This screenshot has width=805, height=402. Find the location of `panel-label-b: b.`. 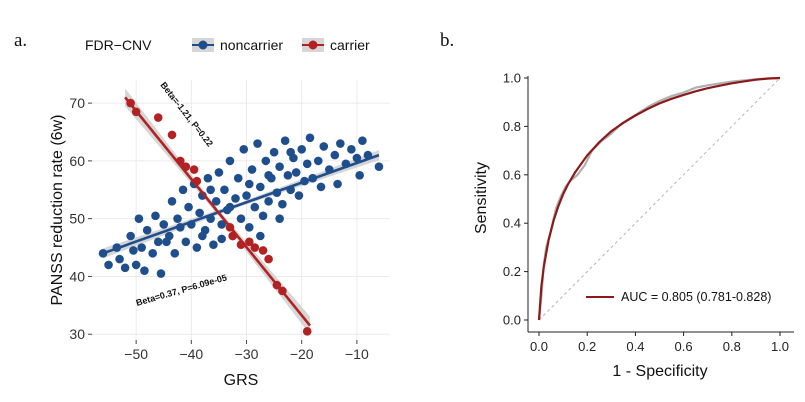

panel-label-b: b. is located at coordinates (447, 40).